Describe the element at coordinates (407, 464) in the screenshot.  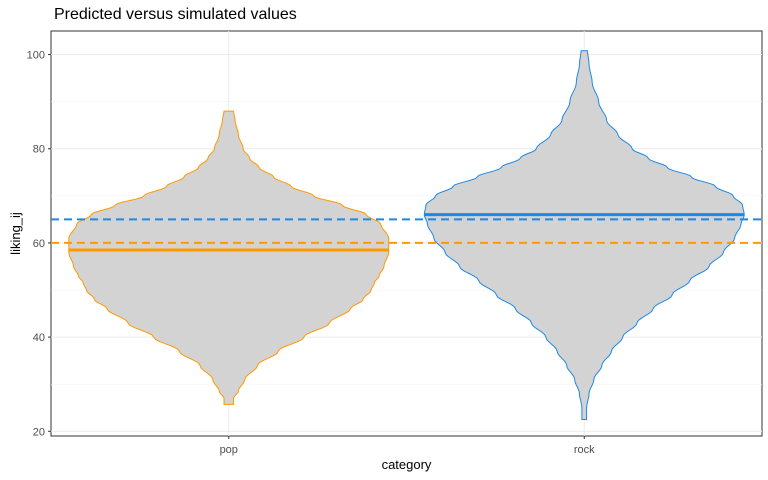
I see `x-axis-title: category` at that location.